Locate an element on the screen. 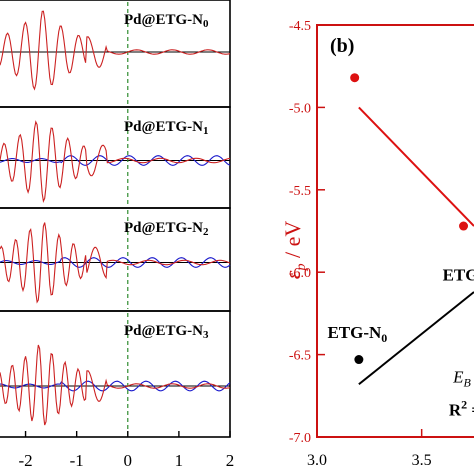 The height and width of the screenshot is (474, 474). y-tick-label: -5.5 is located at coordinates (300, 191).